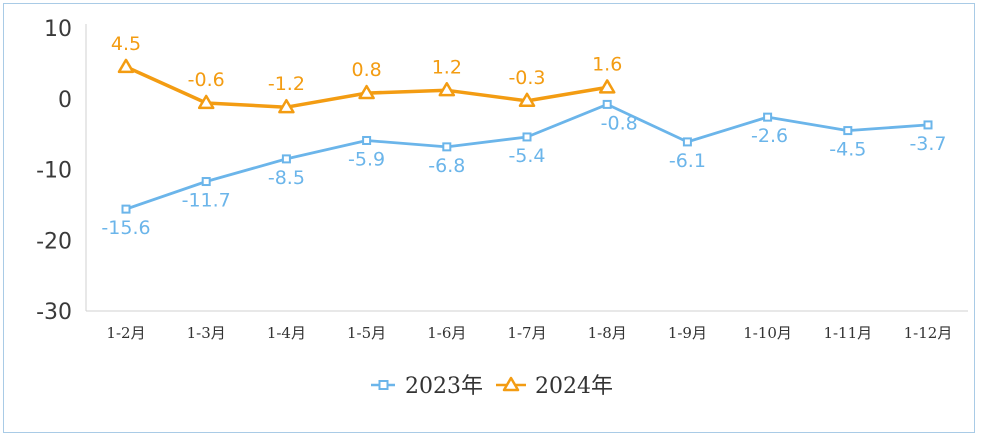 The width and height of the screenshot is (981, 440). What do you see at coordinates (446, 333) in the screenshot?
I see `x-tick-label: 1-6月` at bounding box center [446, 333].